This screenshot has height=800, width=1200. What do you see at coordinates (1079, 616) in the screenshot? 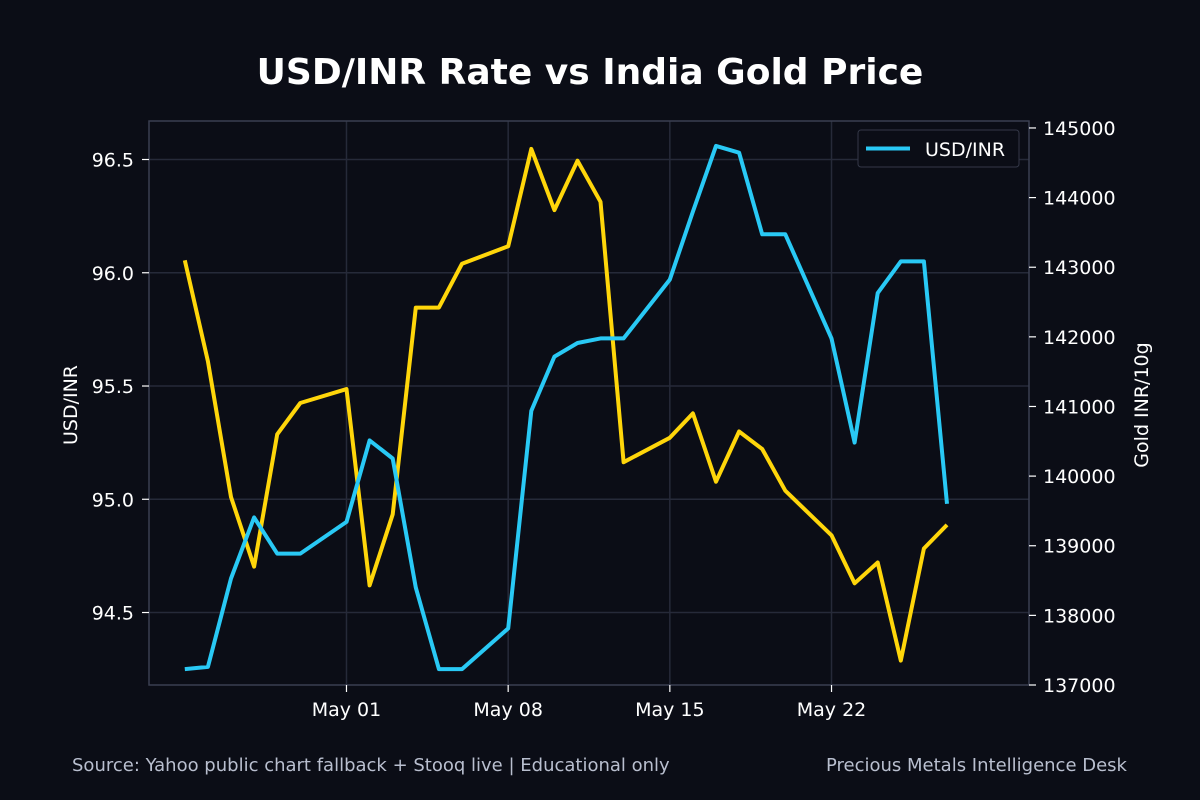
I see `y-right-tick-label: 138000` at bounding box center [1079, 616].